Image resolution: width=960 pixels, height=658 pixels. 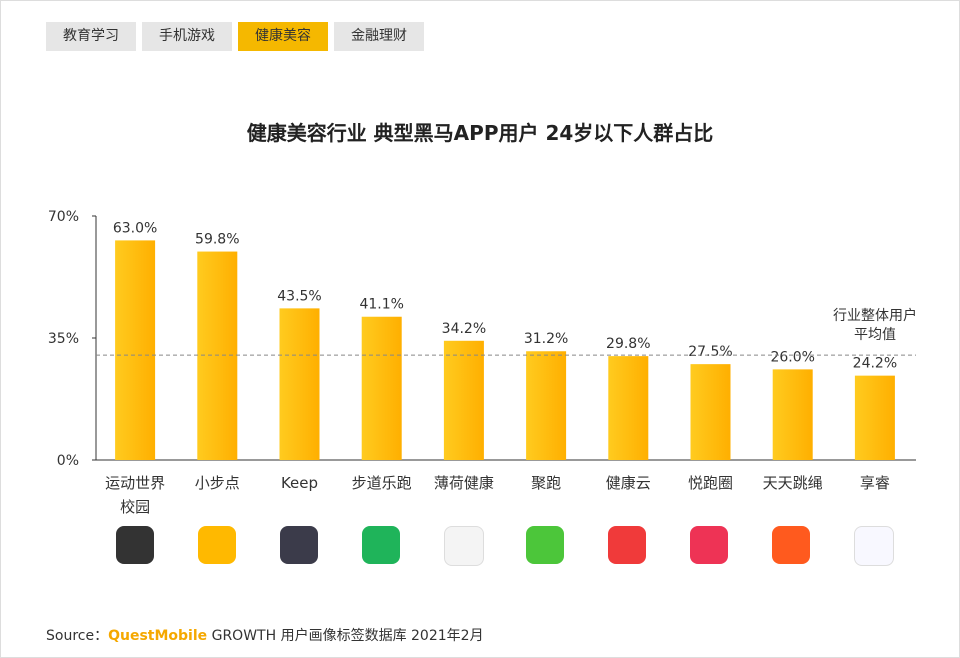 I want to click on tab: 教育学习, so click(x=91, y=36).